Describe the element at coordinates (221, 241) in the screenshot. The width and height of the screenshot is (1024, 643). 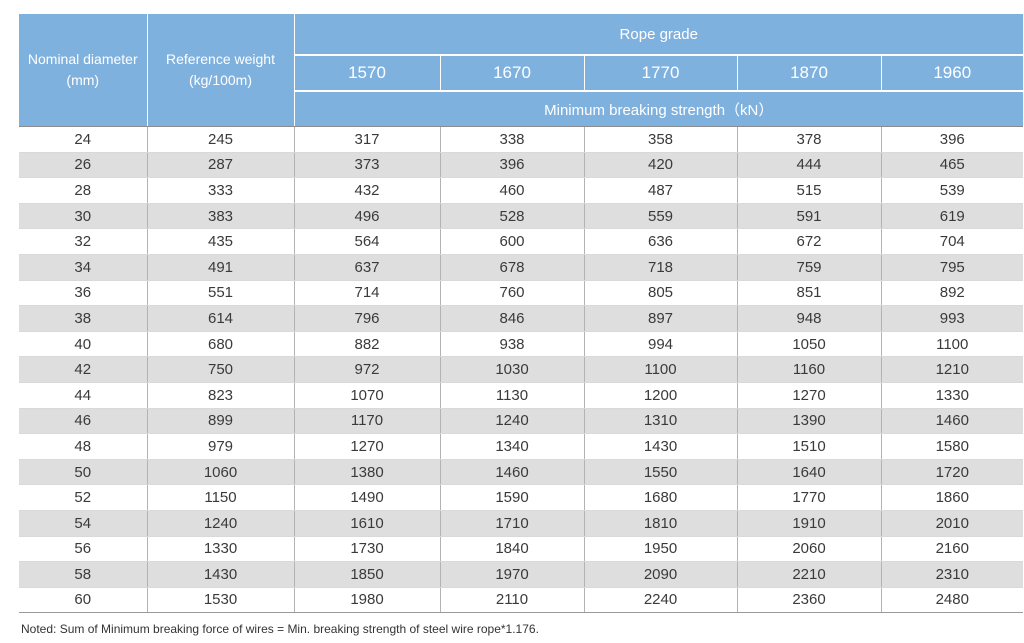
I see `cell-reference-weight: 435` at that location.